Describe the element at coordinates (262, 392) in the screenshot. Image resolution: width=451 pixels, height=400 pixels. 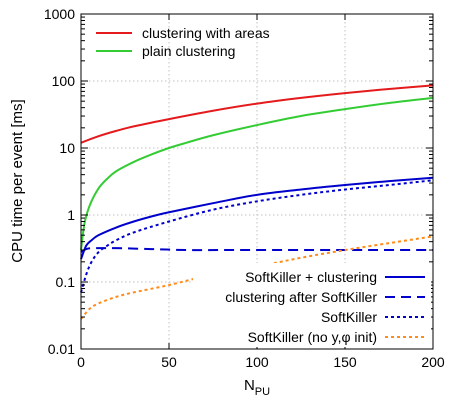
I see `x-axis-label-subscript: PU` at that location.